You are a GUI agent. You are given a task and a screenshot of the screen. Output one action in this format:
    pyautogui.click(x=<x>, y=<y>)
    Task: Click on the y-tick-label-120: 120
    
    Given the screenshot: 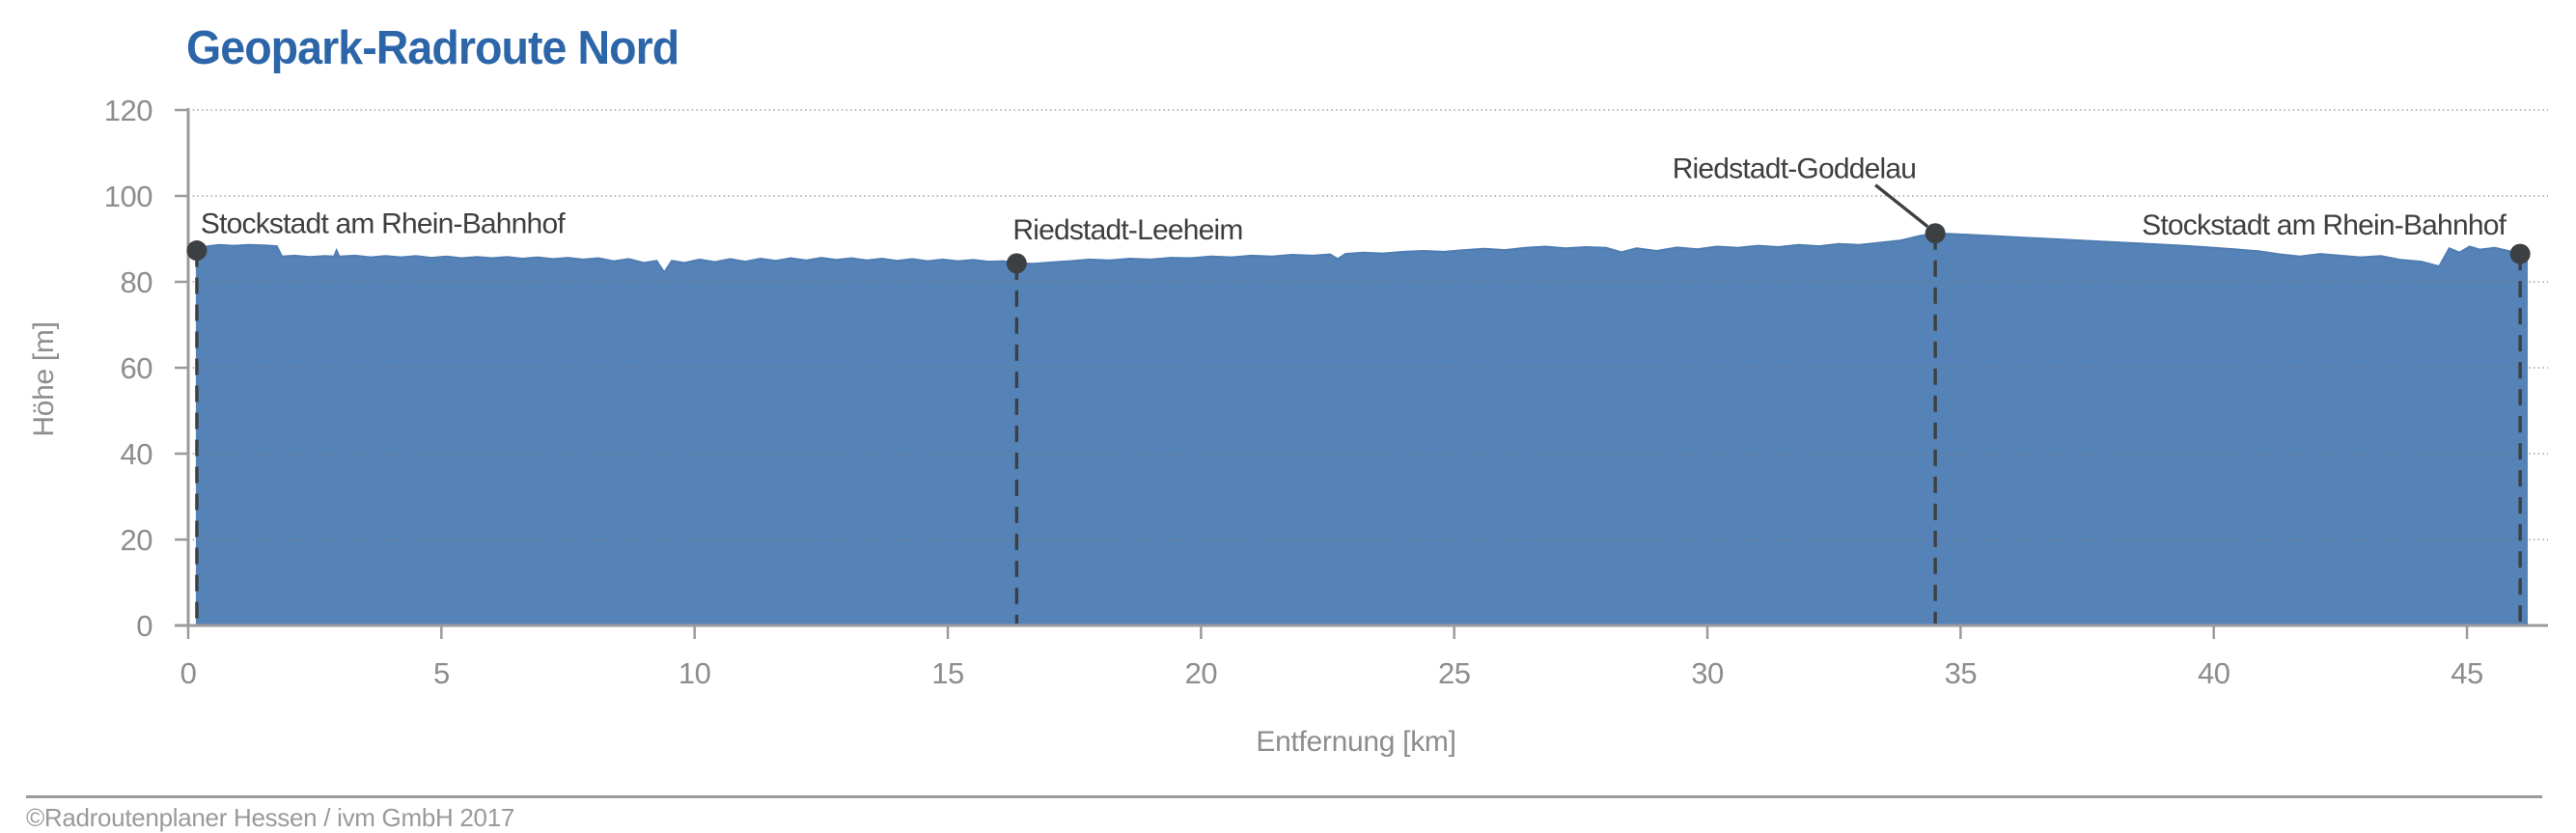 What is the action you would take?
    pyautogui.click(x=128, y=110)
    